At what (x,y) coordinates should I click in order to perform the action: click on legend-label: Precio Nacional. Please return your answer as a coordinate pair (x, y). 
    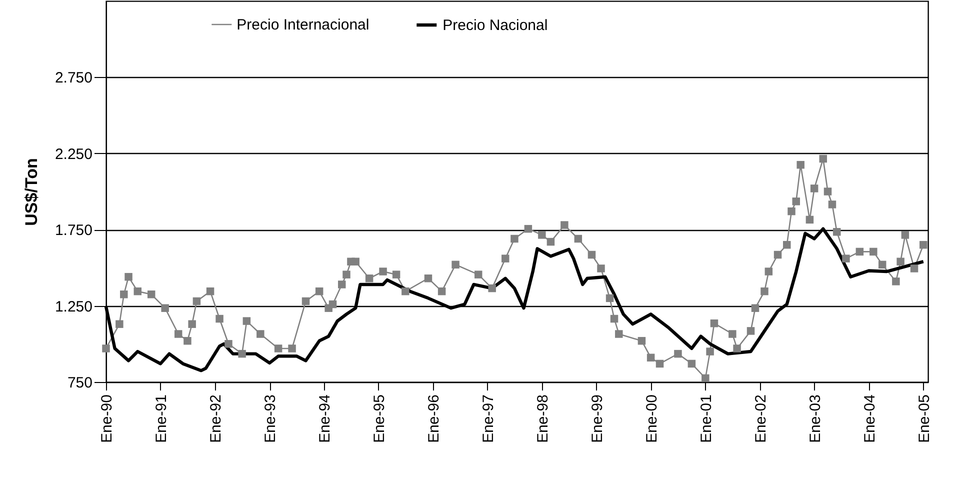
    Looking at the image, I should click on (495, 25).